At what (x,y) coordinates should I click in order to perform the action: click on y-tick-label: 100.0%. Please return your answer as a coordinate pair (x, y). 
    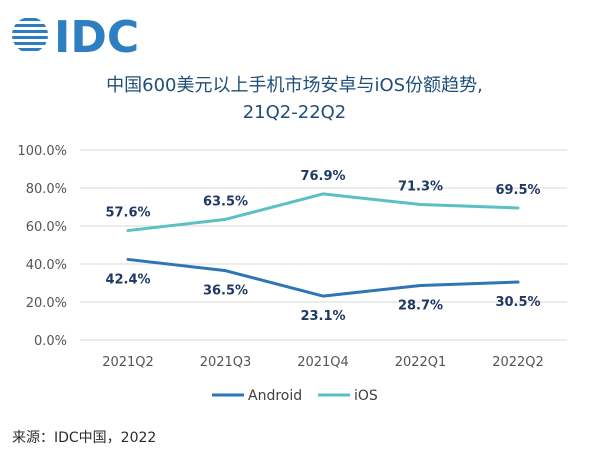
    Looking at the image, I should click on (42, 151).